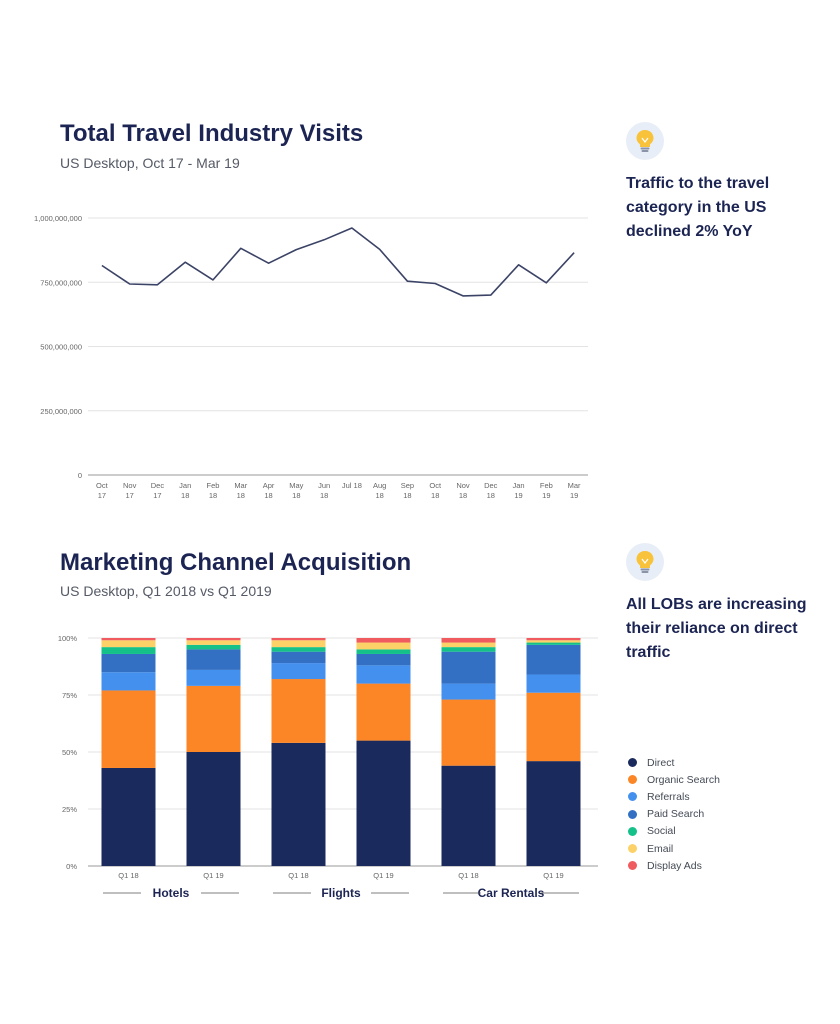  What do you see at coordinates (58, 218) in the screenshot?
I see `y-tick-label: 1,000,000,000` at bounding box center [58, 218].